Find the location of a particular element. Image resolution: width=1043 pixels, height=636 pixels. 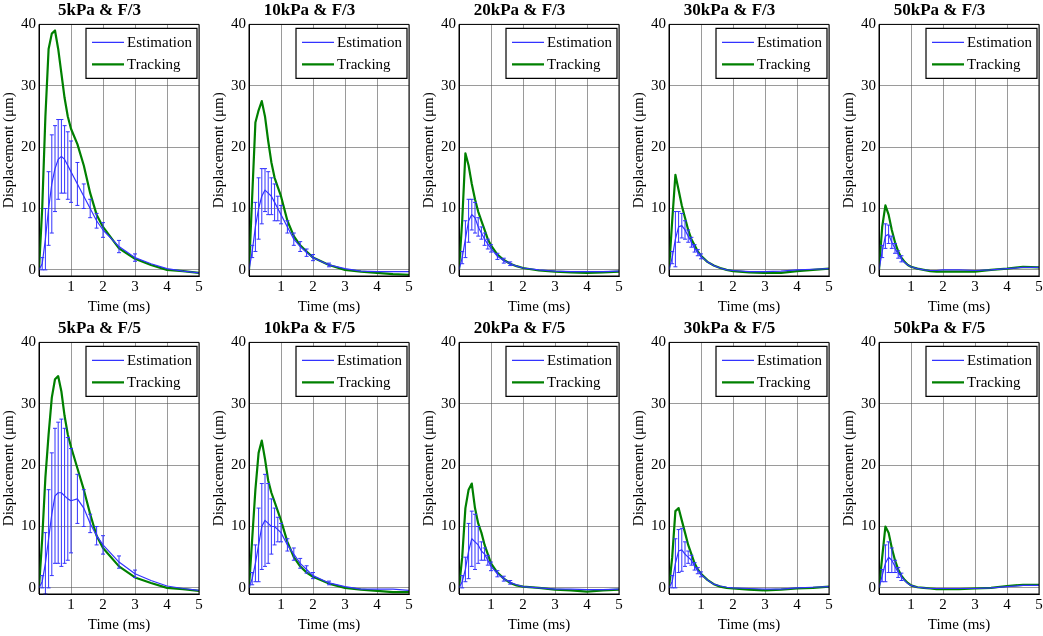

chart-title: 5kPa & F/3 is located at coordinates (99, 9).